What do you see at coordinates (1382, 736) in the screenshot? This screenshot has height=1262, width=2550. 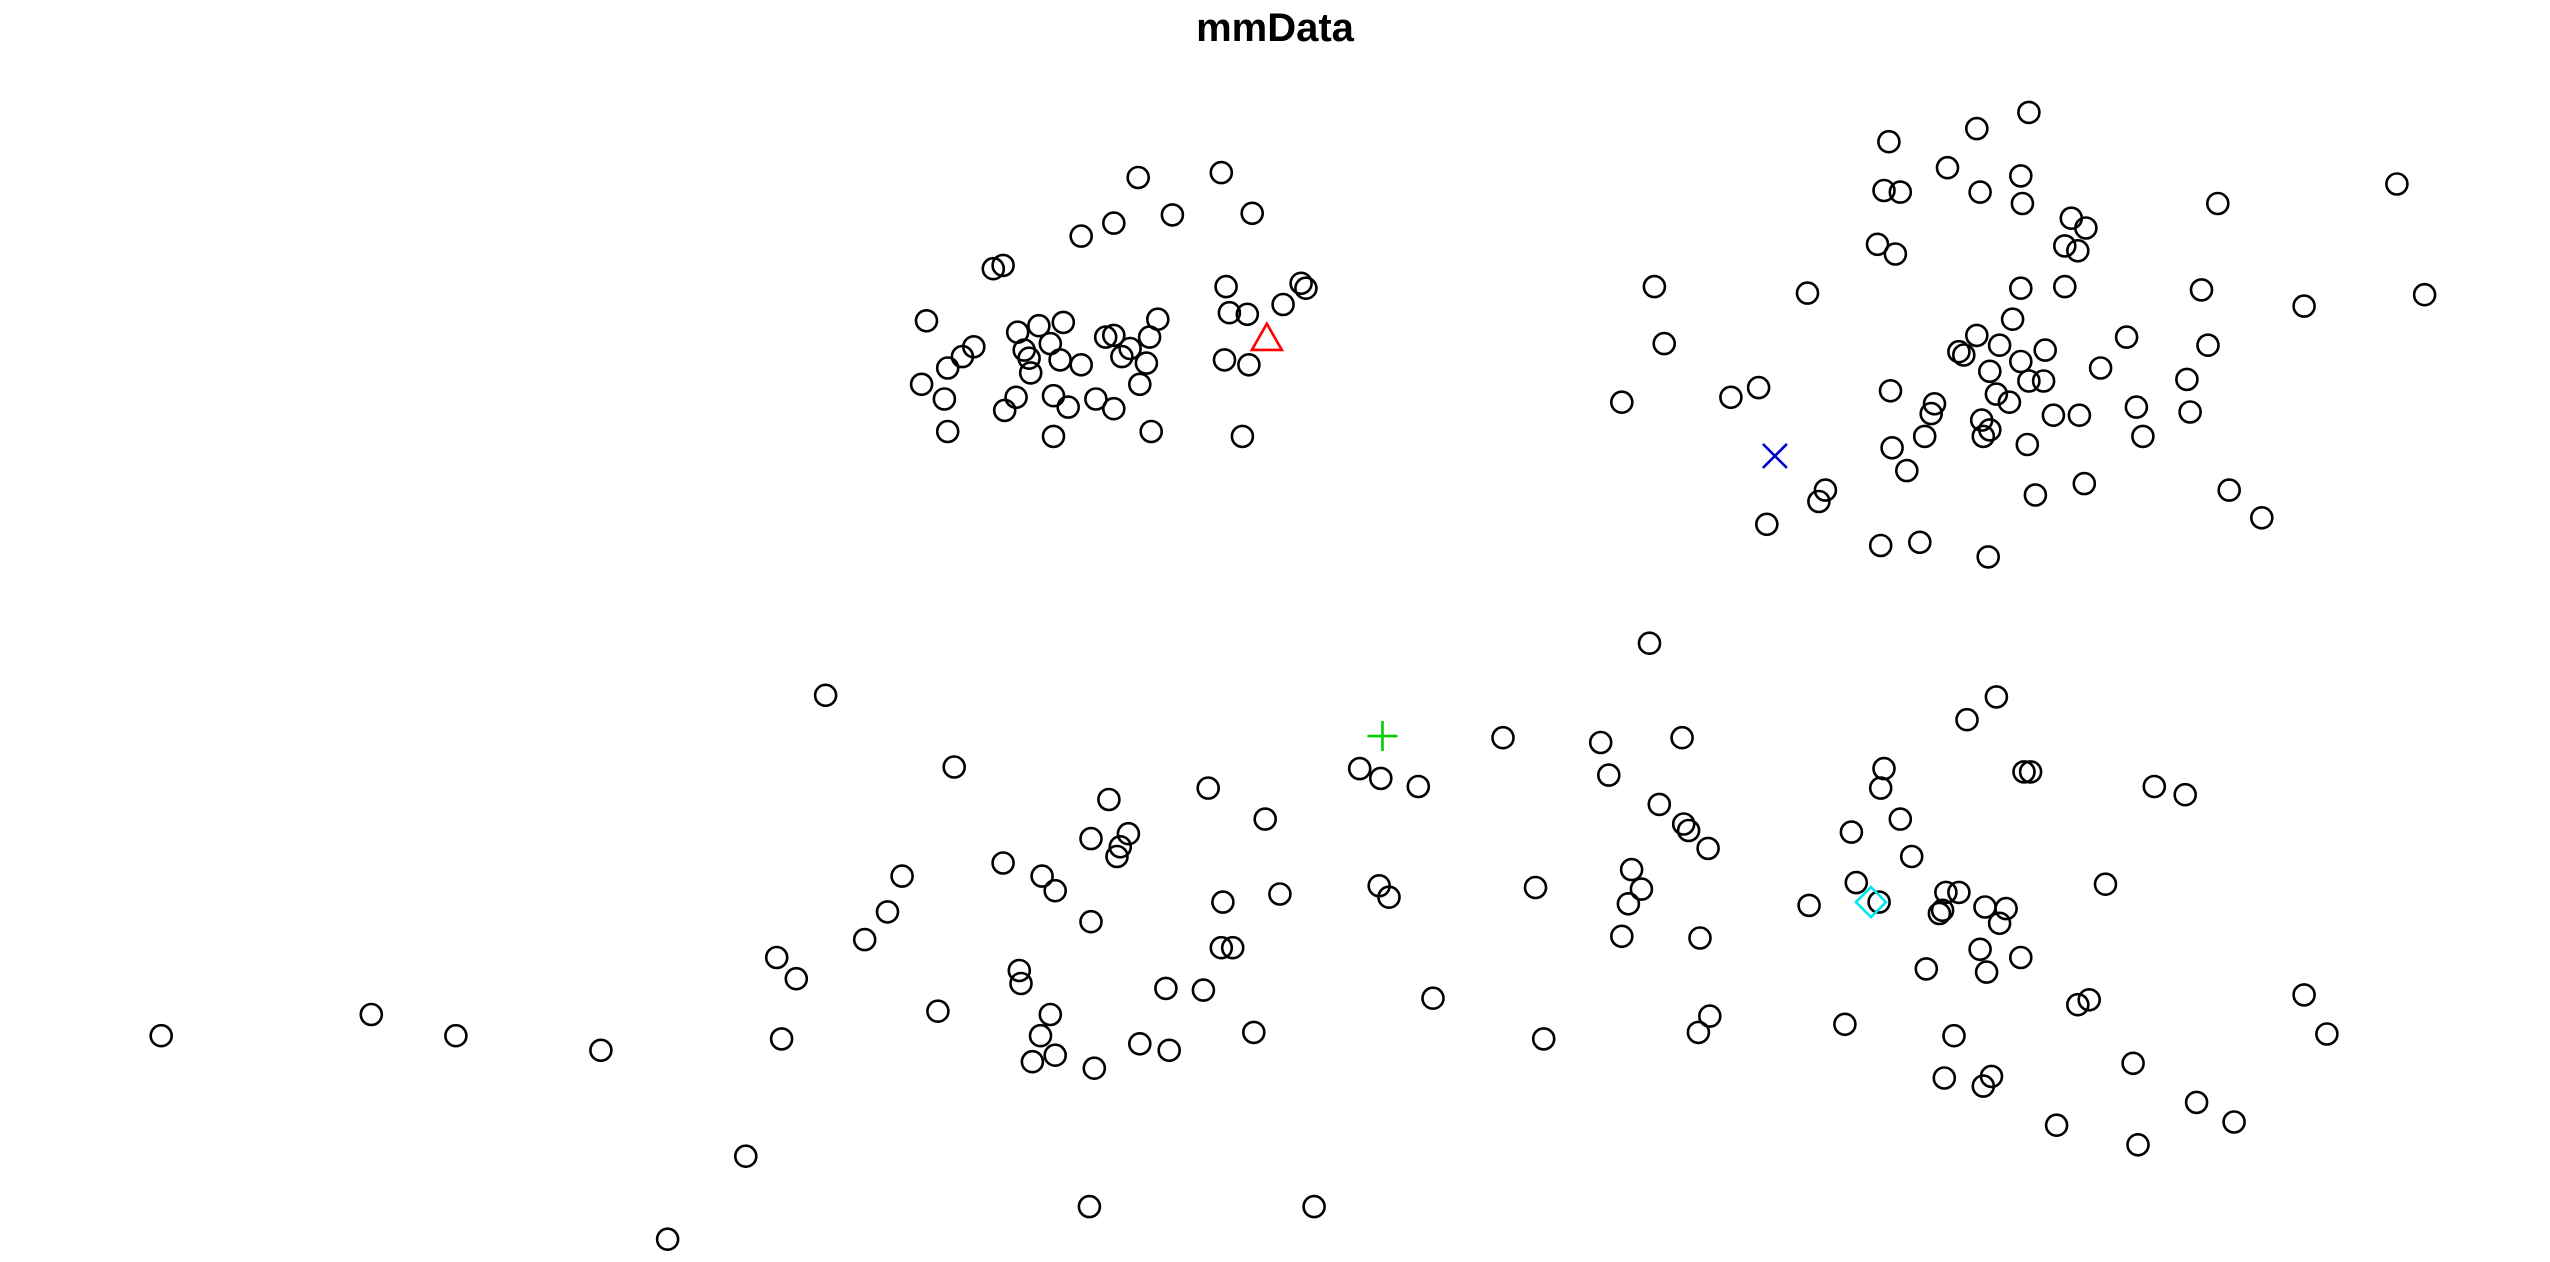 I see `plus-marker` at bounding box center [1382, 736].